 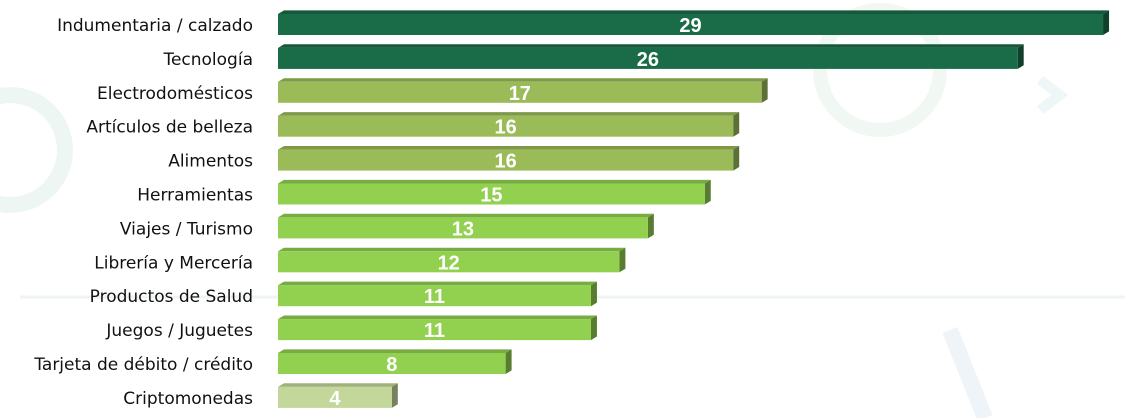 What do you see at coordinates (143, 365) in the screenshot?
I see `category-label: Tarjeta de débito / crédito` at bounding box center [143, 365].